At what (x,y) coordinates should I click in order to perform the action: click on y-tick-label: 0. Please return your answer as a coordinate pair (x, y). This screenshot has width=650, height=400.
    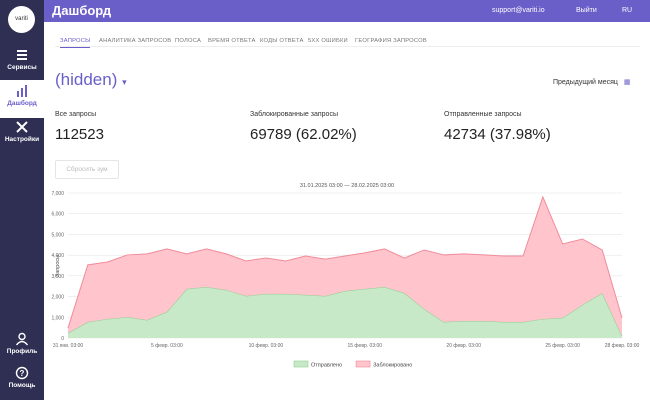
    Looking at the image, I should click on (62, 339).